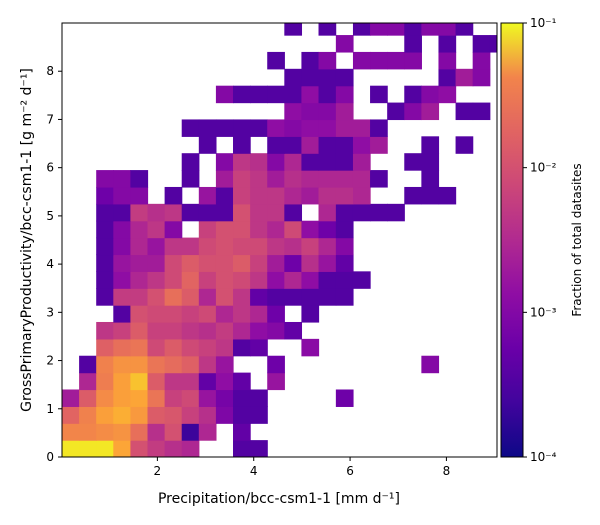  What do you see at coordinates (50, 361) in the screenshot?
I see `y-tick-label: 2` at bounding box center [50, 361].